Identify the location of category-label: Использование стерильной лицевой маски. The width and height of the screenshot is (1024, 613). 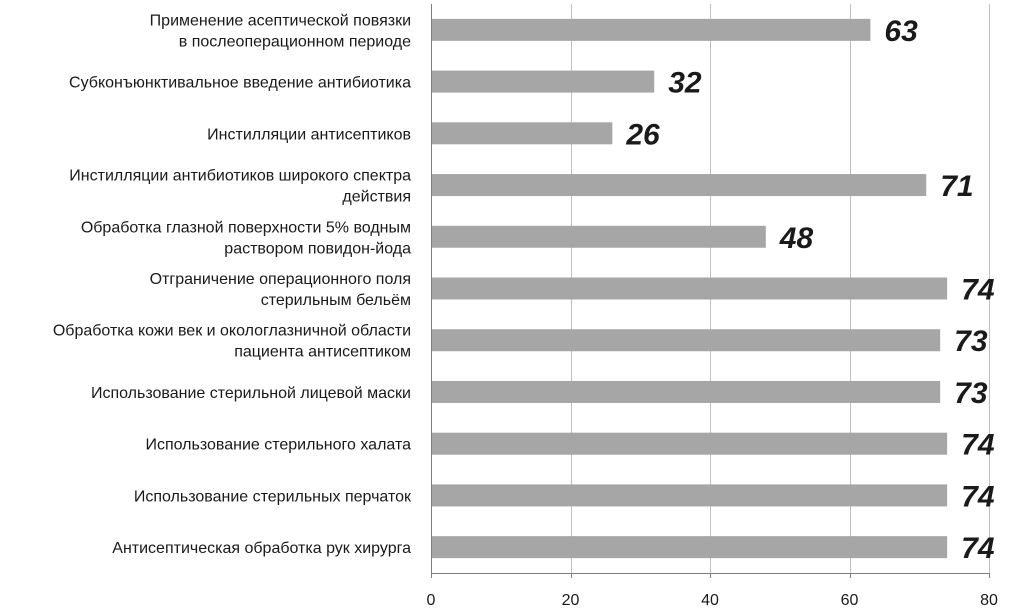
(251, 393).